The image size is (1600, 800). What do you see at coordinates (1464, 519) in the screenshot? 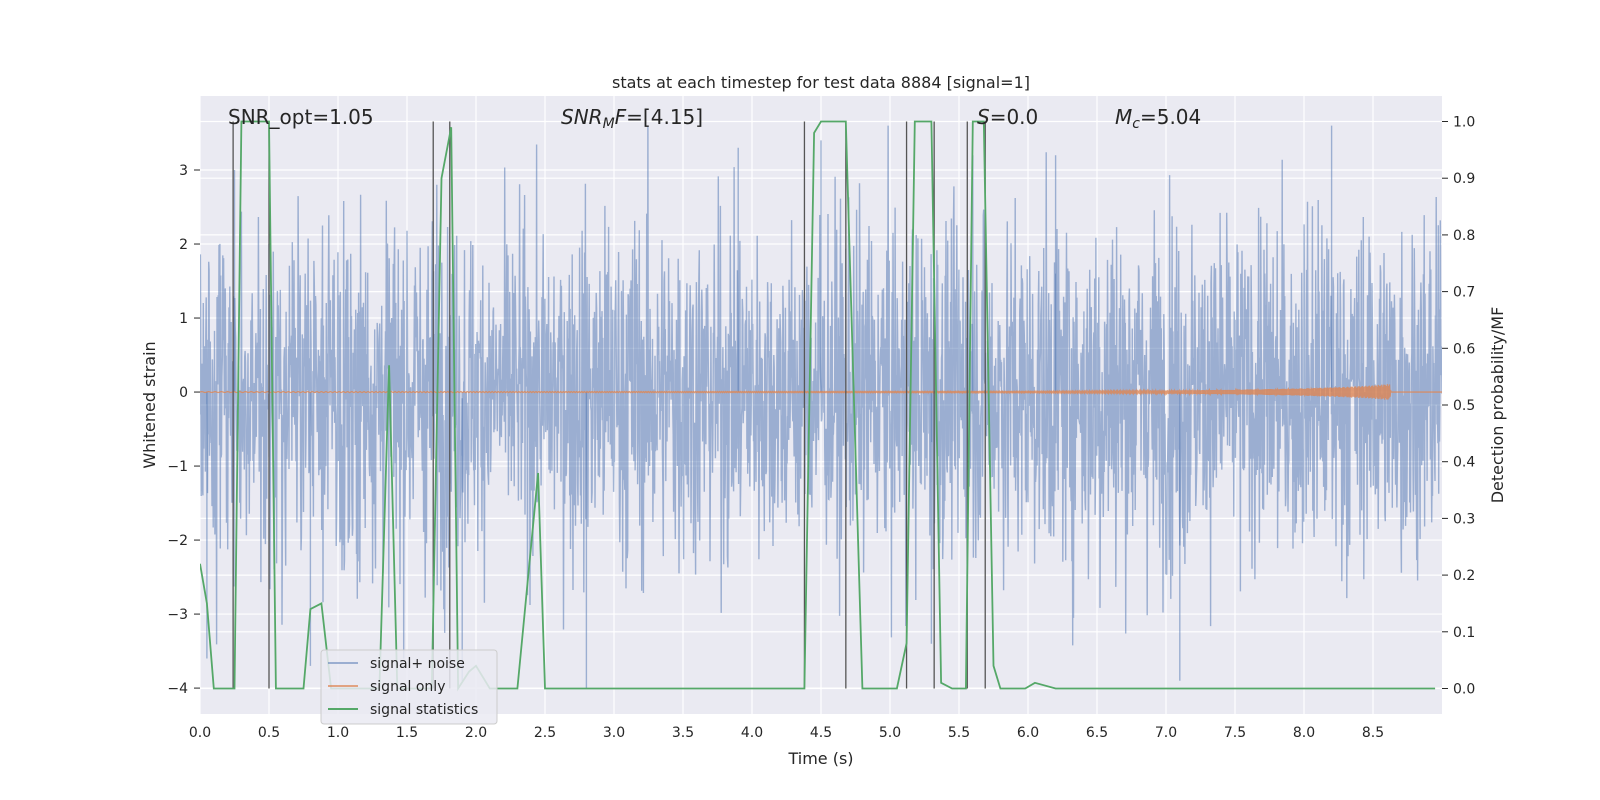
I see `y2-tick-label: 0.3` at bounding box center [1464, 519].